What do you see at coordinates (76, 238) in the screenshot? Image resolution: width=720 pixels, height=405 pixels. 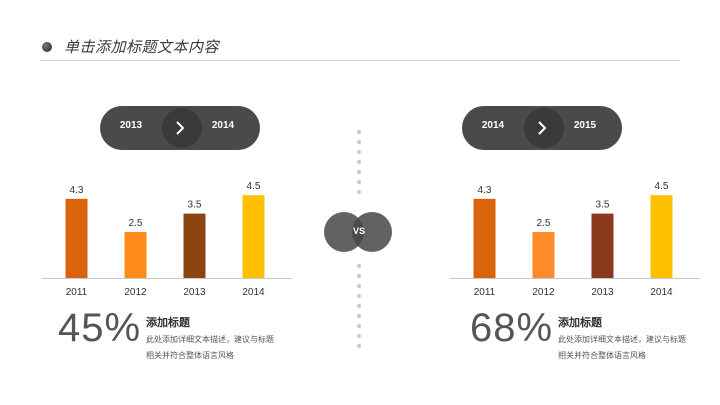 I see `left-bar-2011` at bounding box center [76, 238].